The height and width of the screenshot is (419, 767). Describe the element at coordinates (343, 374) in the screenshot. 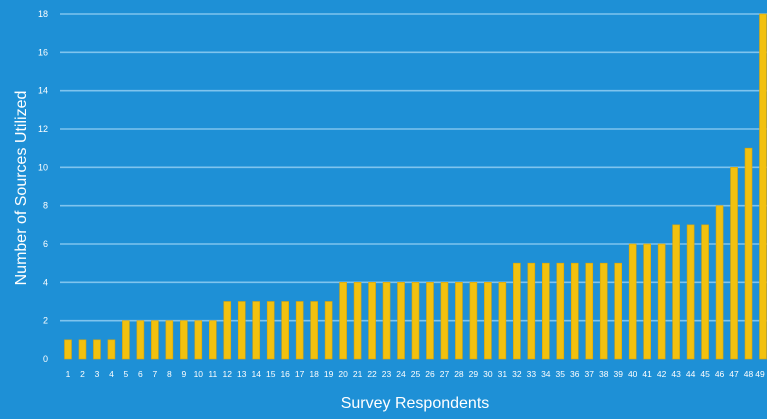

I see `x-tick-label: 20` at that location.